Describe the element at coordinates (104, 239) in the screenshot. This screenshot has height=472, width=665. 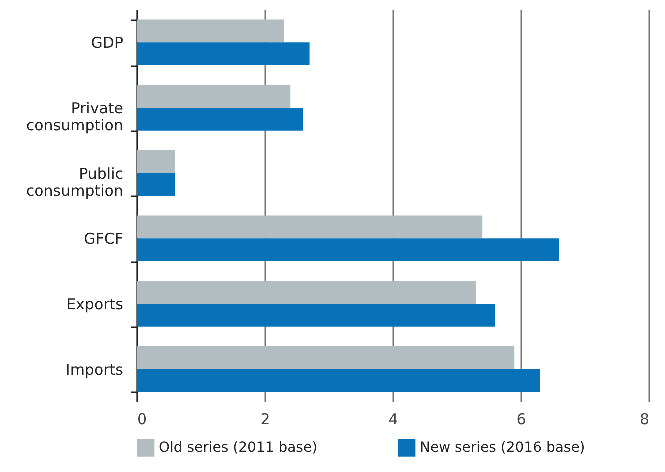
I see `y-tick-label: GFCF` at that location.